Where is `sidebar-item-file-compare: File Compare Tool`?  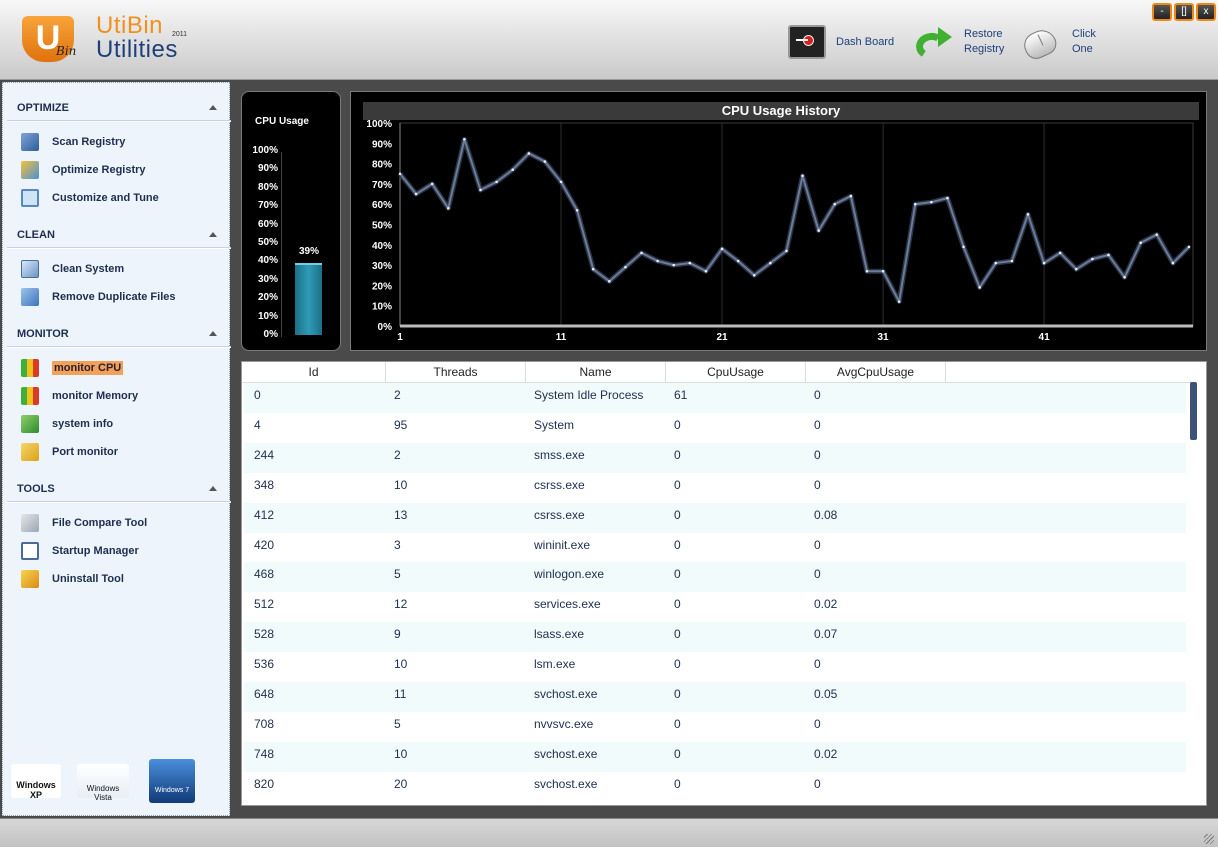 sidebar-item-file-compare: File Compare Tool is located at coordinates (84, 523).